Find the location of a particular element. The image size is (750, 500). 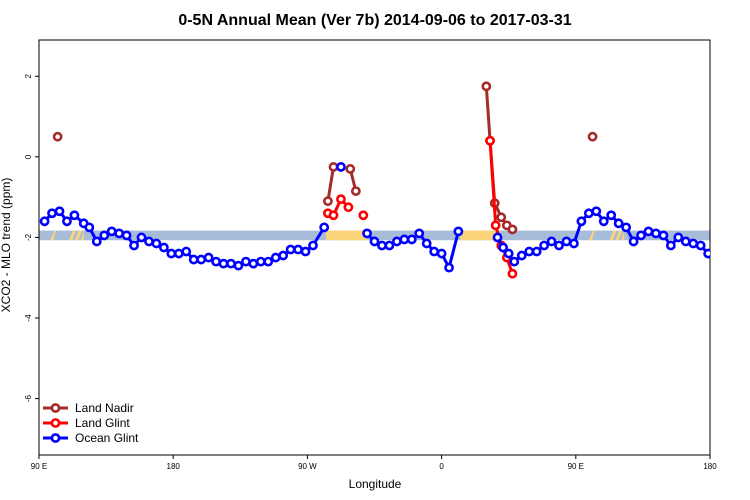

legend-marker-land-nadir is located at coordinates (55, 408).